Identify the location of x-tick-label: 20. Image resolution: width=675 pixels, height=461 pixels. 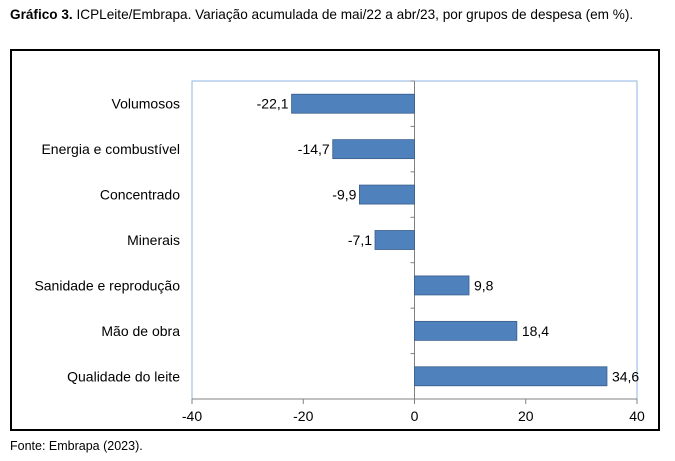
(526, 416).